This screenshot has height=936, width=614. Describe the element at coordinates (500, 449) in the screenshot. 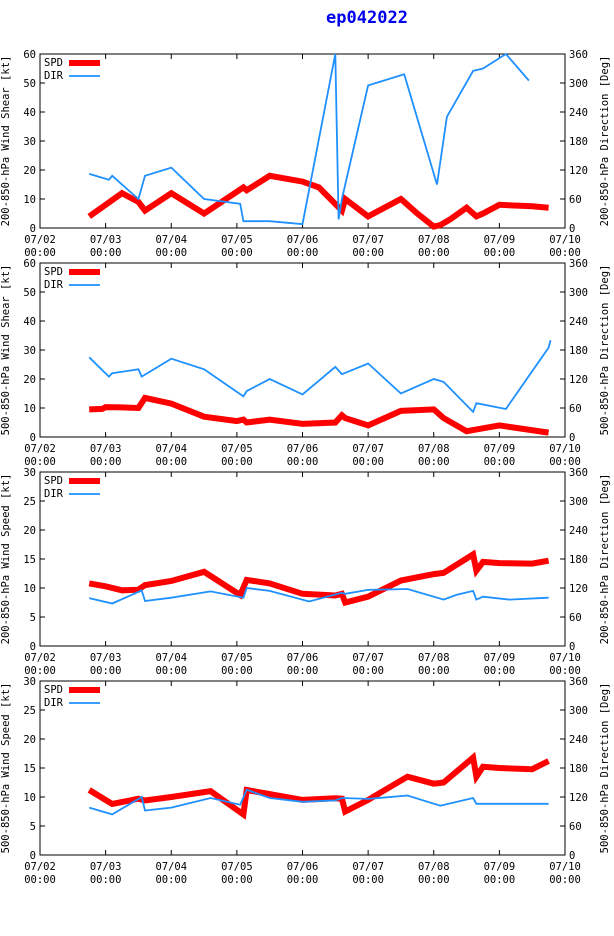

I see `x-tick-date: 07/09` at that location.